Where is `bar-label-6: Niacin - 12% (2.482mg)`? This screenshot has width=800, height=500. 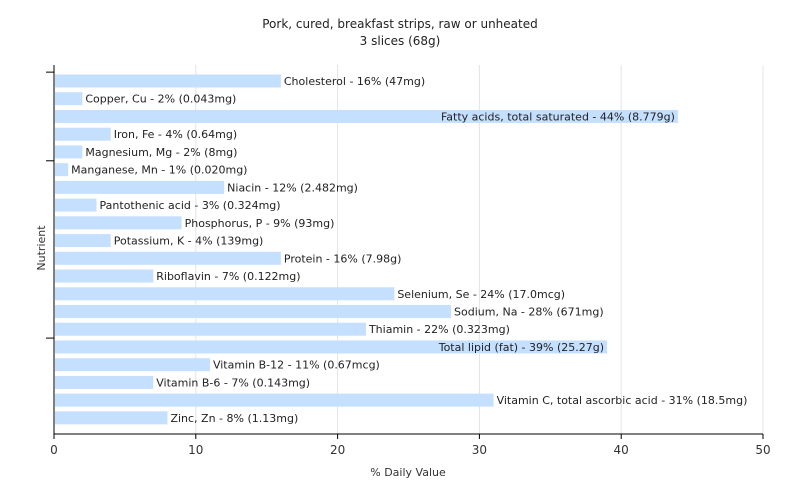 bar-label-6: Niacin - 12% (2.482mg) is located at coordinates (292, 187).